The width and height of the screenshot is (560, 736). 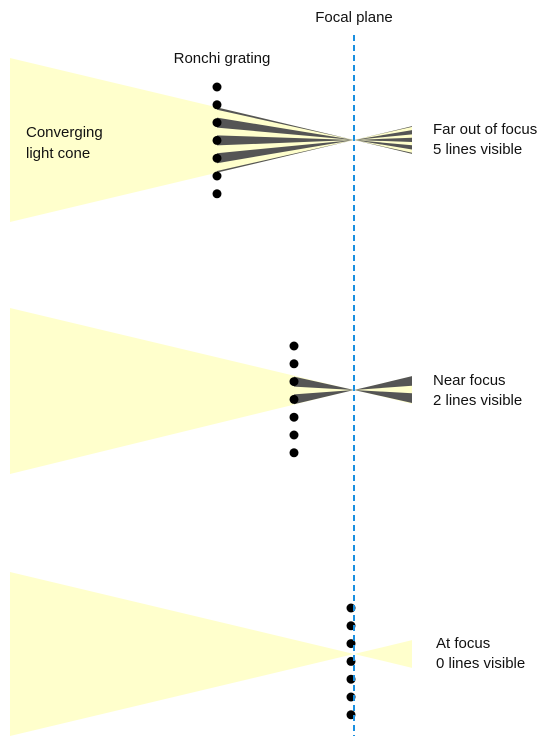 What do you see at coordinates (222, 58) in the screenshot?
I see `grating-label: Ronchi grating` at bounding box center [222, 58].